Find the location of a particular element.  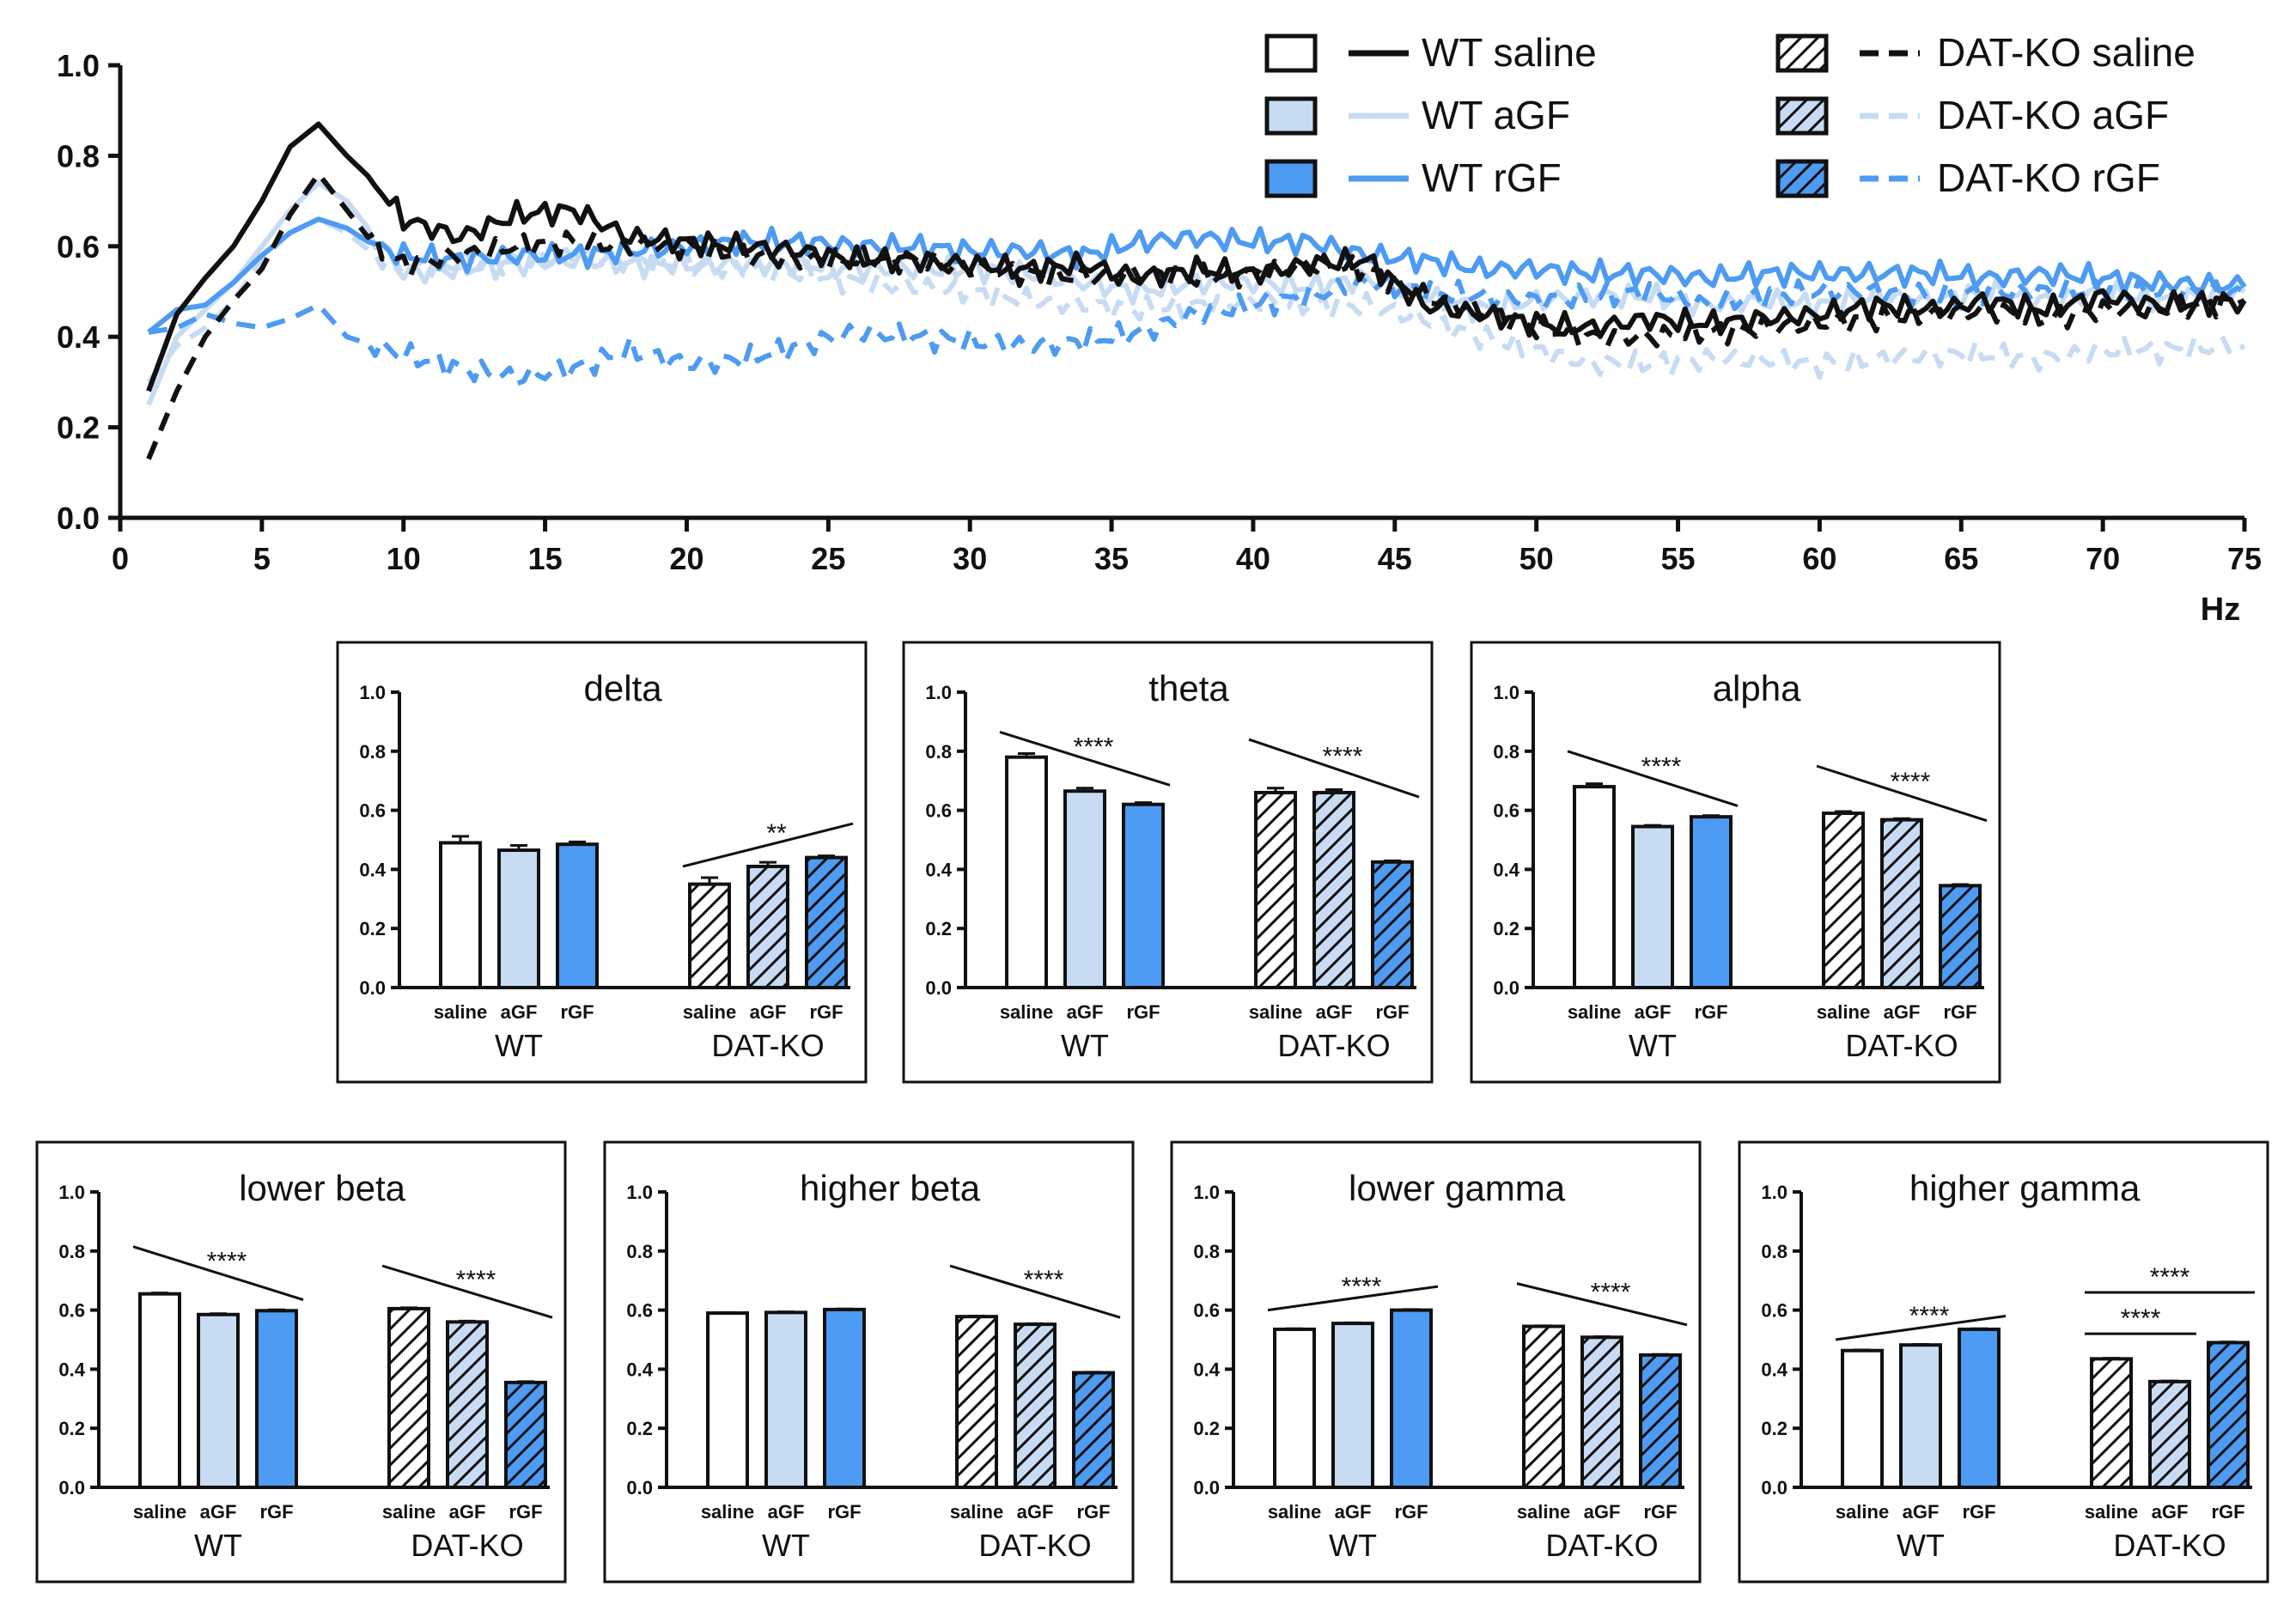

panel-title: lower beta is located at coordinates (322, 1188).